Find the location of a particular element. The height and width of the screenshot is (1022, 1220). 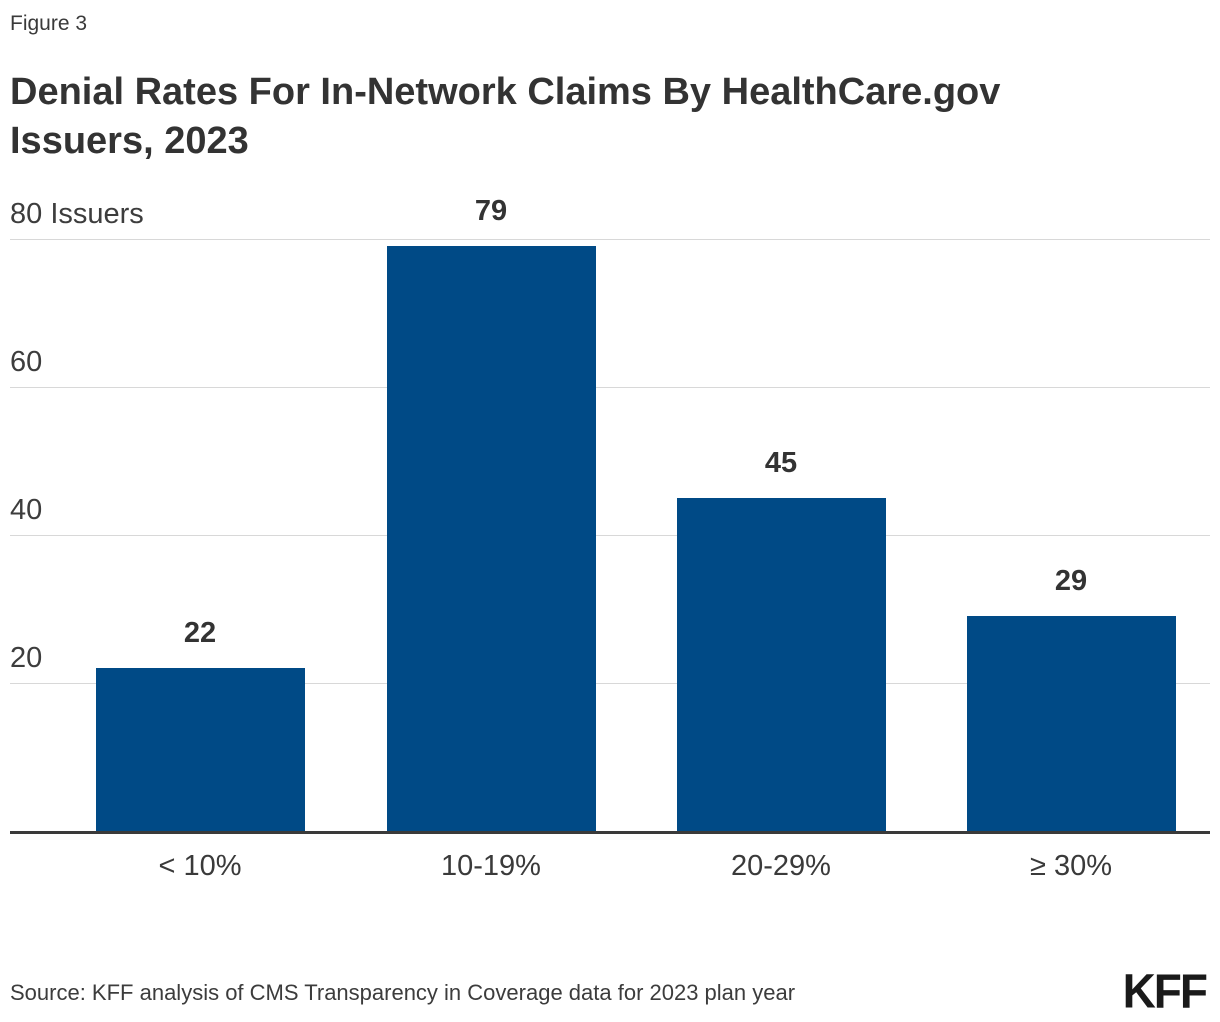

kff-logo: KFF is located at coordinates (1165, 991).